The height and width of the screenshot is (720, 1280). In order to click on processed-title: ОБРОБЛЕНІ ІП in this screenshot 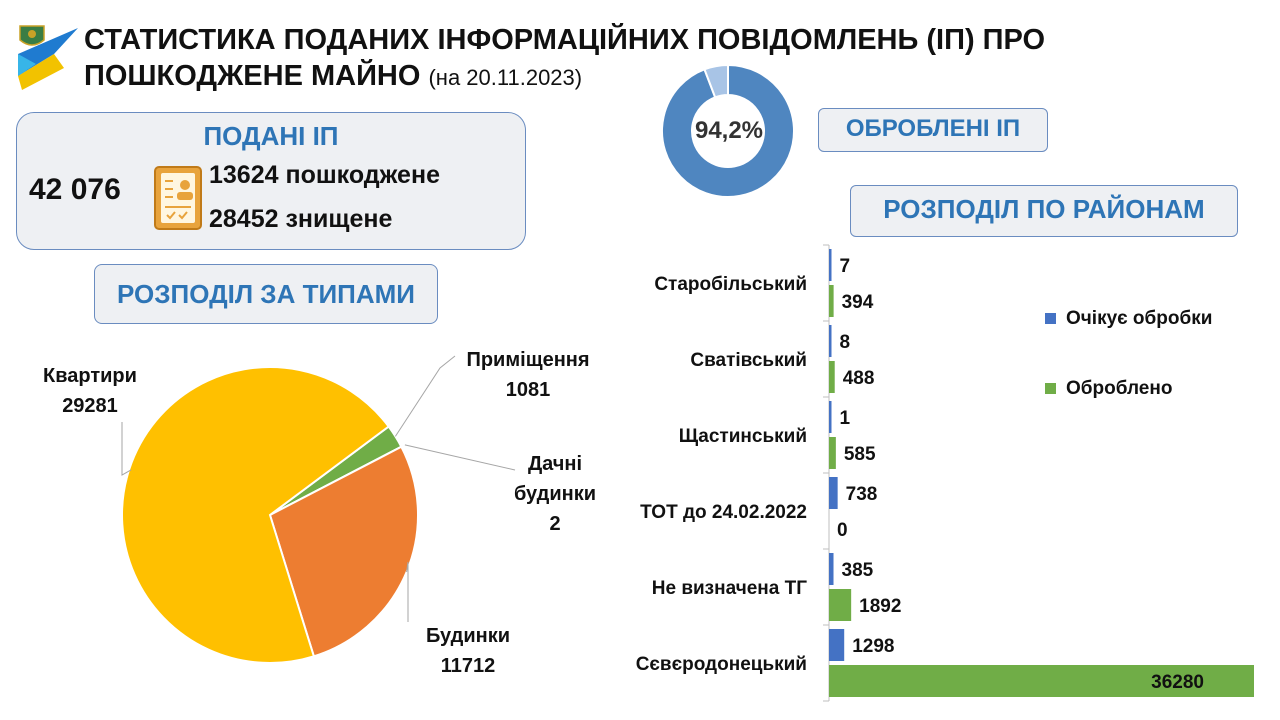, I will do `click(933, 129)`.